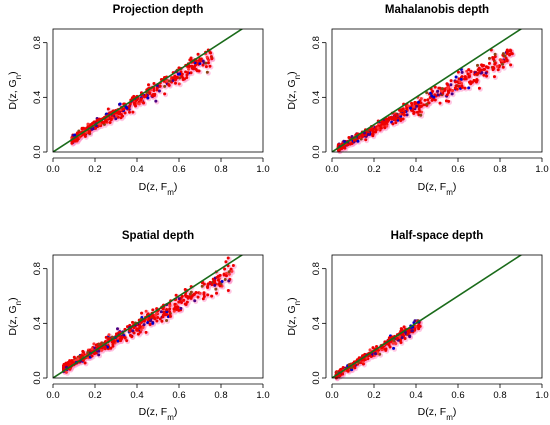  Describe the element at coordinates (331, 395) in the screenshot. I see `x-tick-label: 0.0` at that location.